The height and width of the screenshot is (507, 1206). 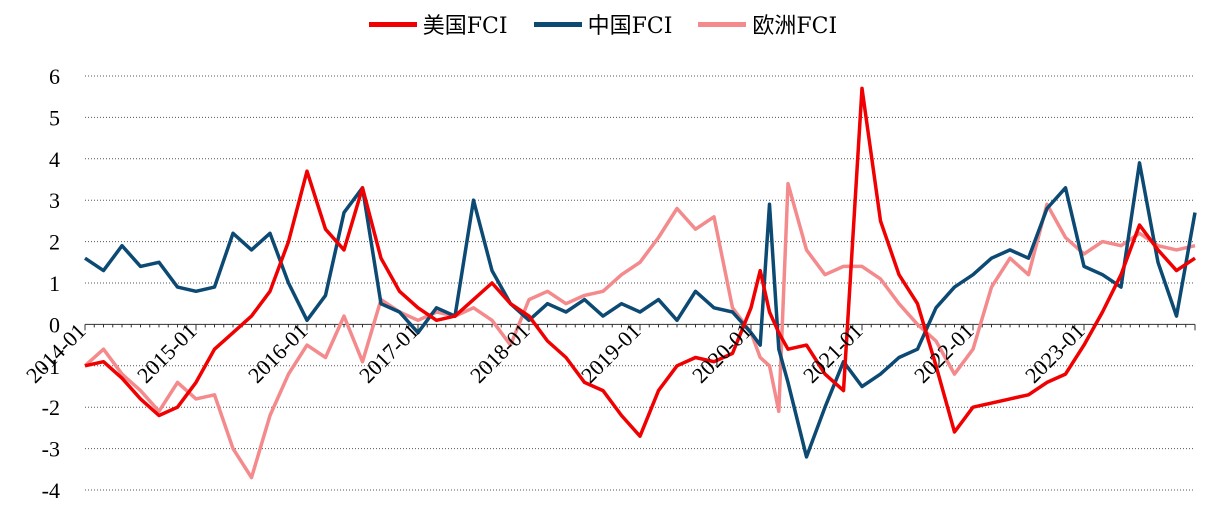 What do you see at coordinates (167, 353) in the screenshot?
I see `x-tick-label: 2015-01` at bounding box center [167, 353].